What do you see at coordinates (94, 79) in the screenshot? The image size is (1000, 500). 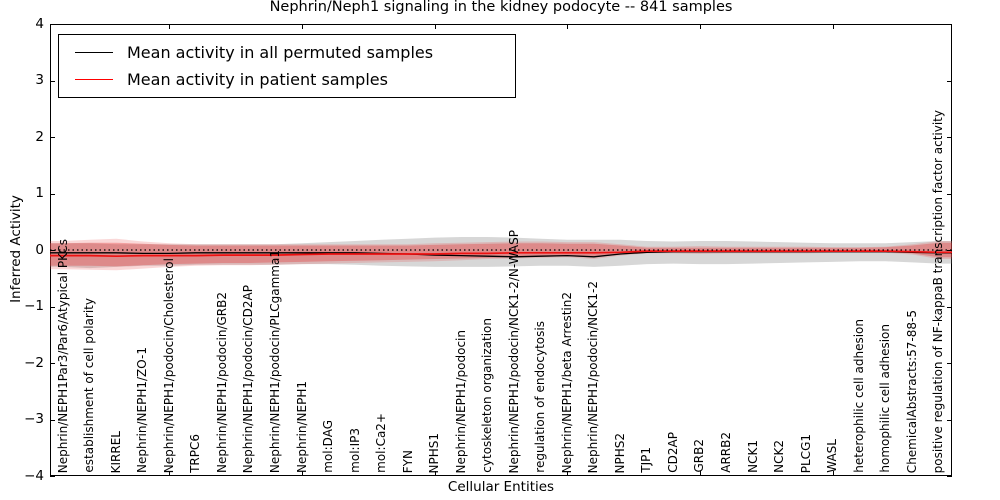 I see `legend-line-red` at bounding box center [94, 79].